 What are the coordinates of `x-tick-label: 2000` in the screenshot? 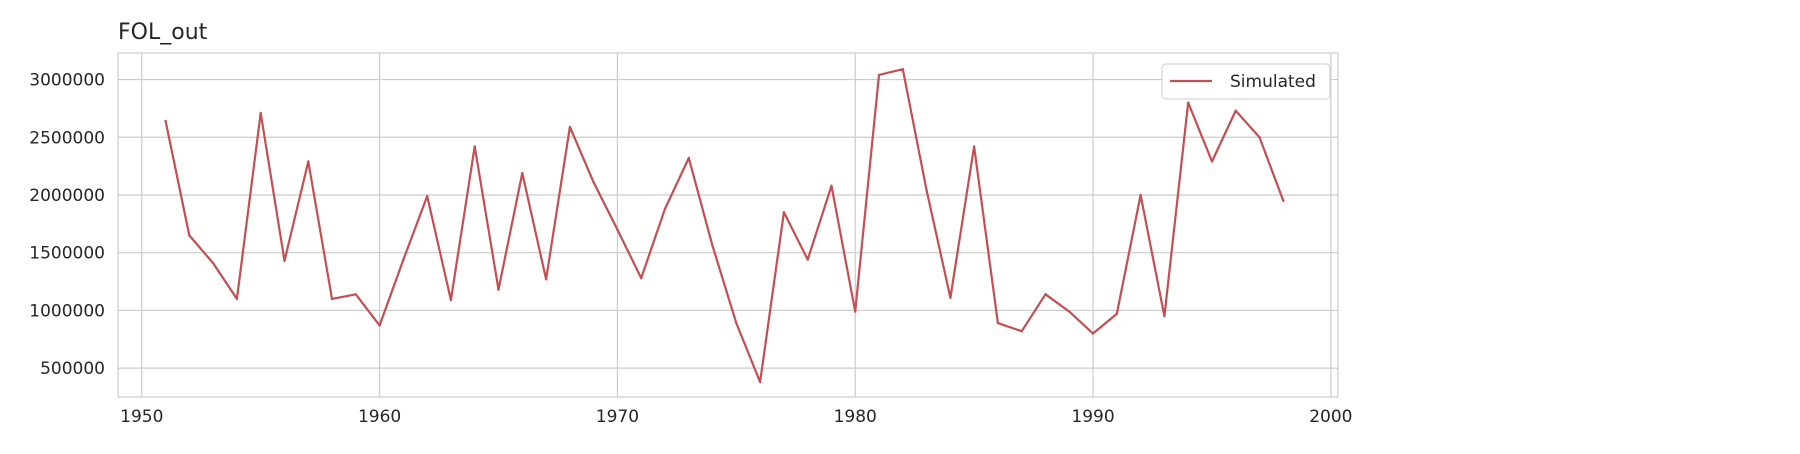 It's located at (1330, 417).